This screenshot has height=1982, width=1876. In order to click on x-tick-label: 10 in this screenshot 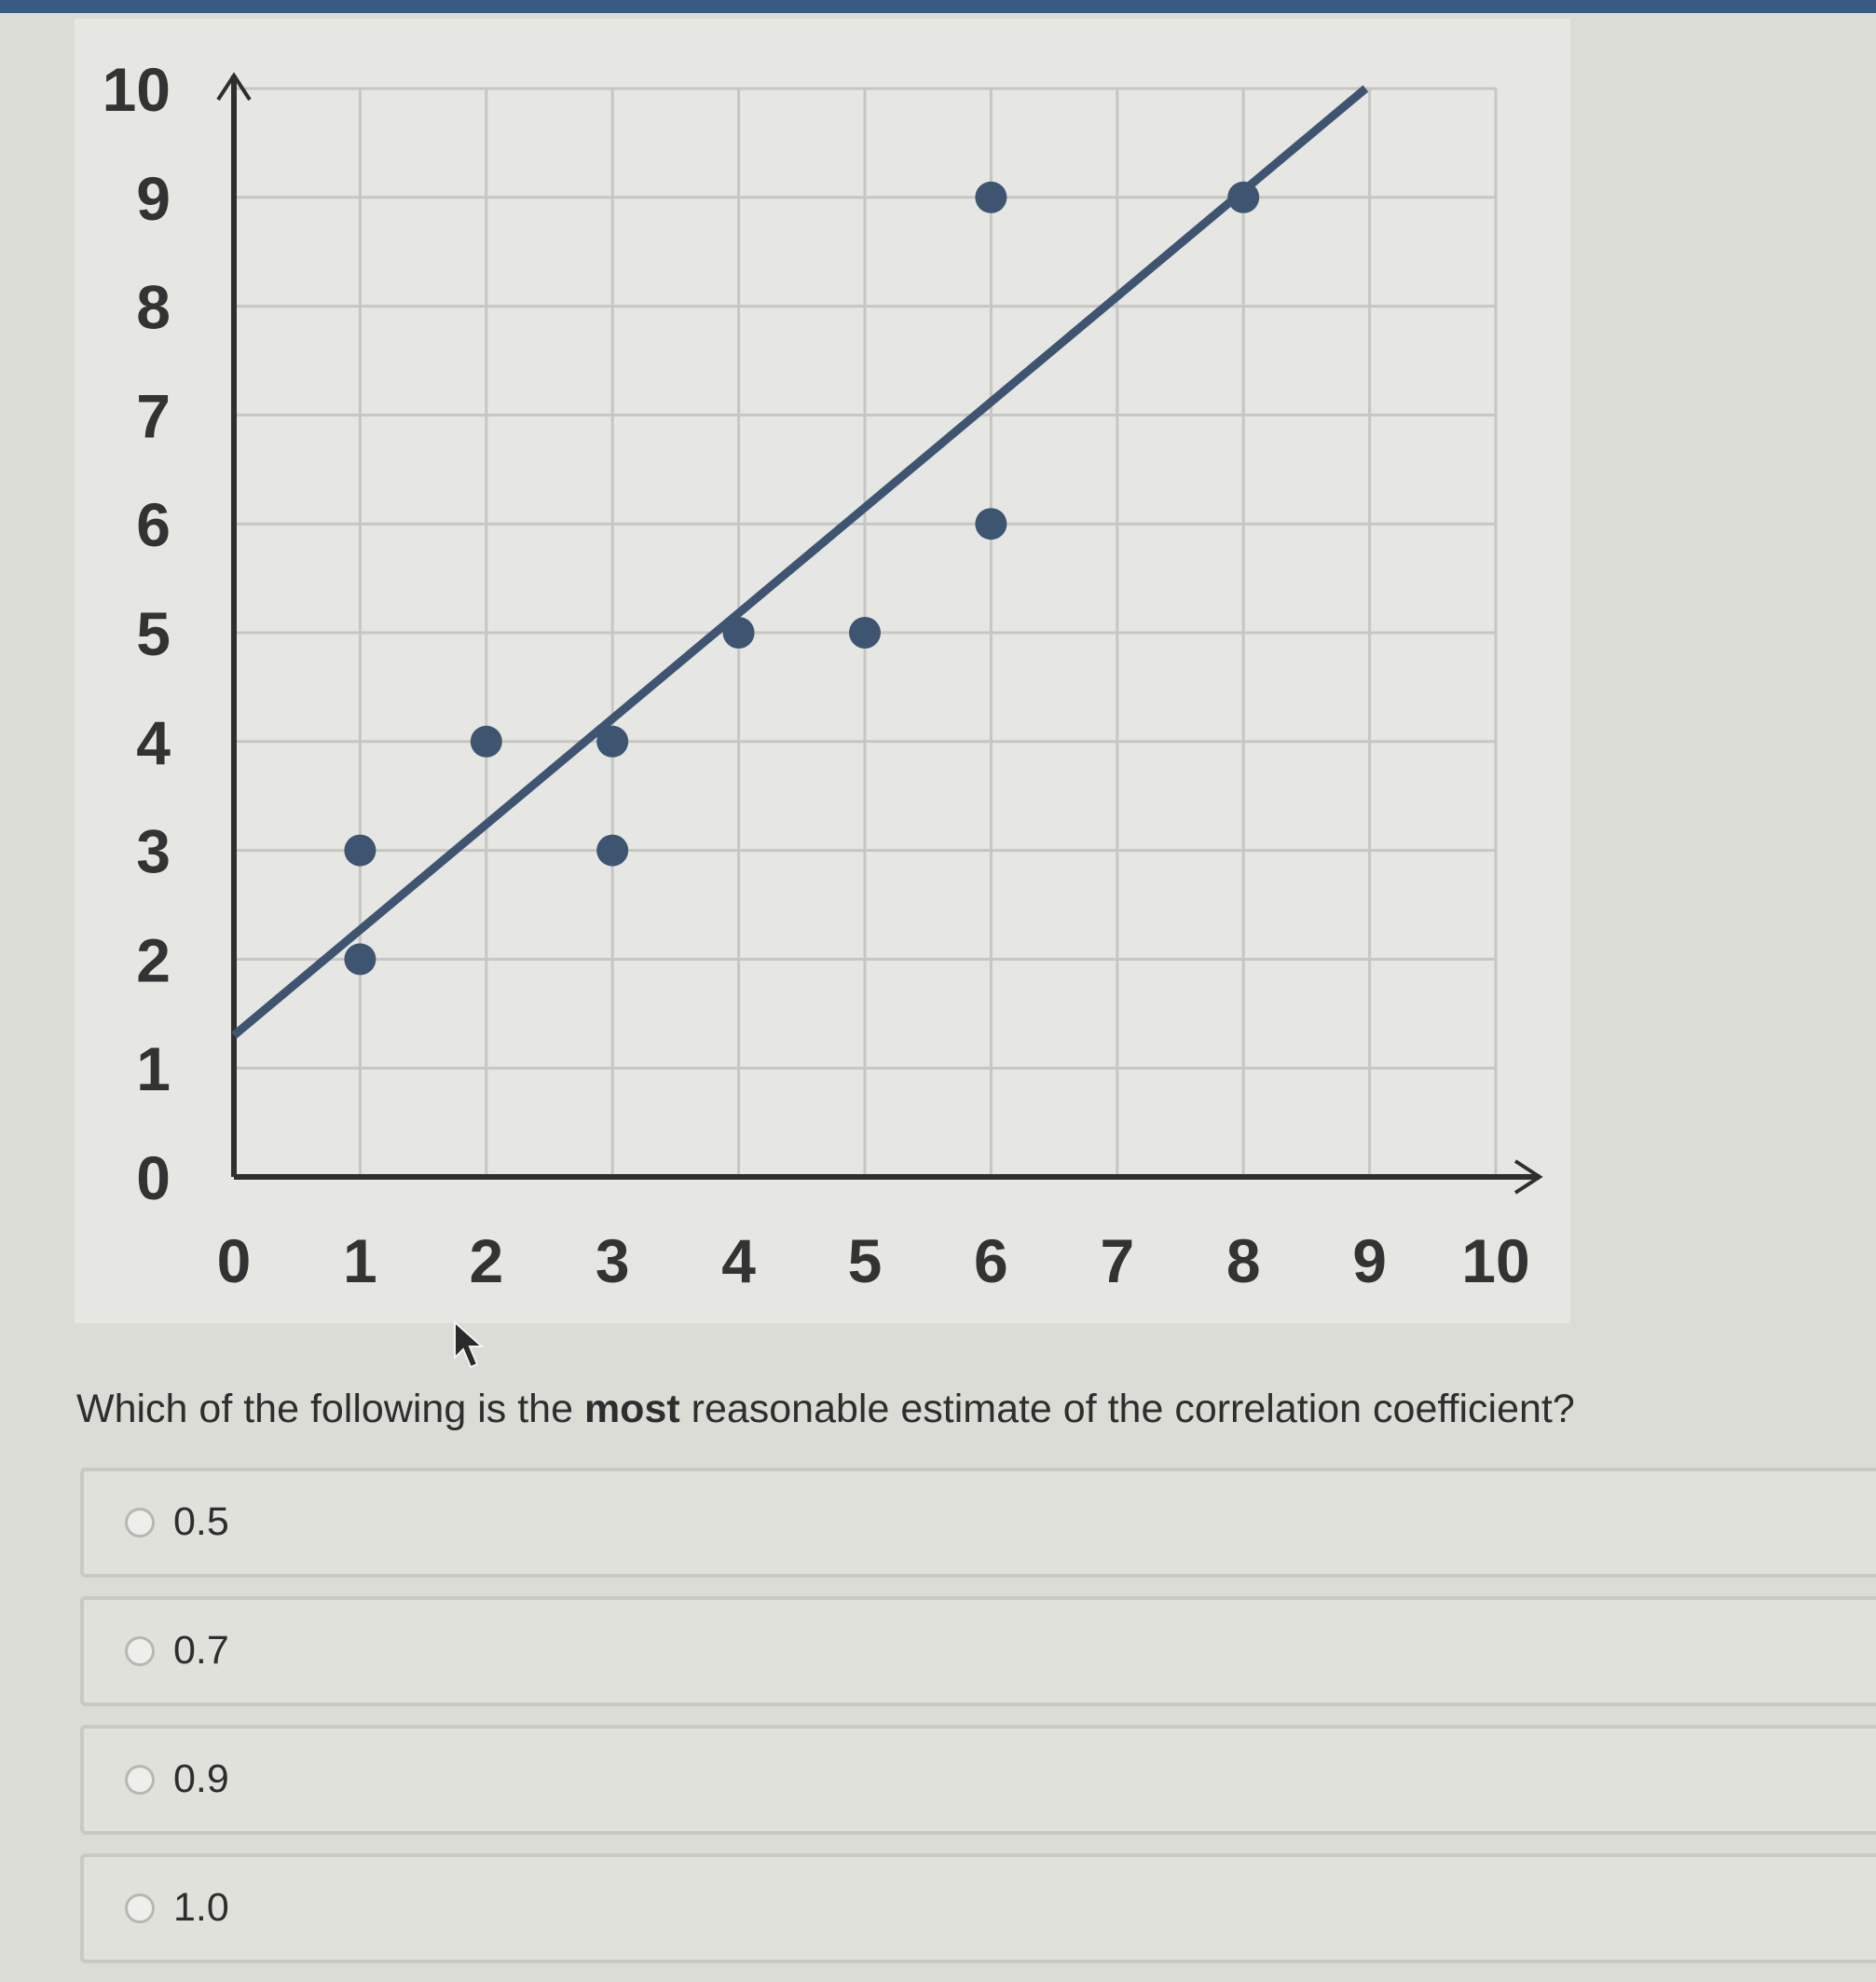, I will do `click(1495, 1260)`.